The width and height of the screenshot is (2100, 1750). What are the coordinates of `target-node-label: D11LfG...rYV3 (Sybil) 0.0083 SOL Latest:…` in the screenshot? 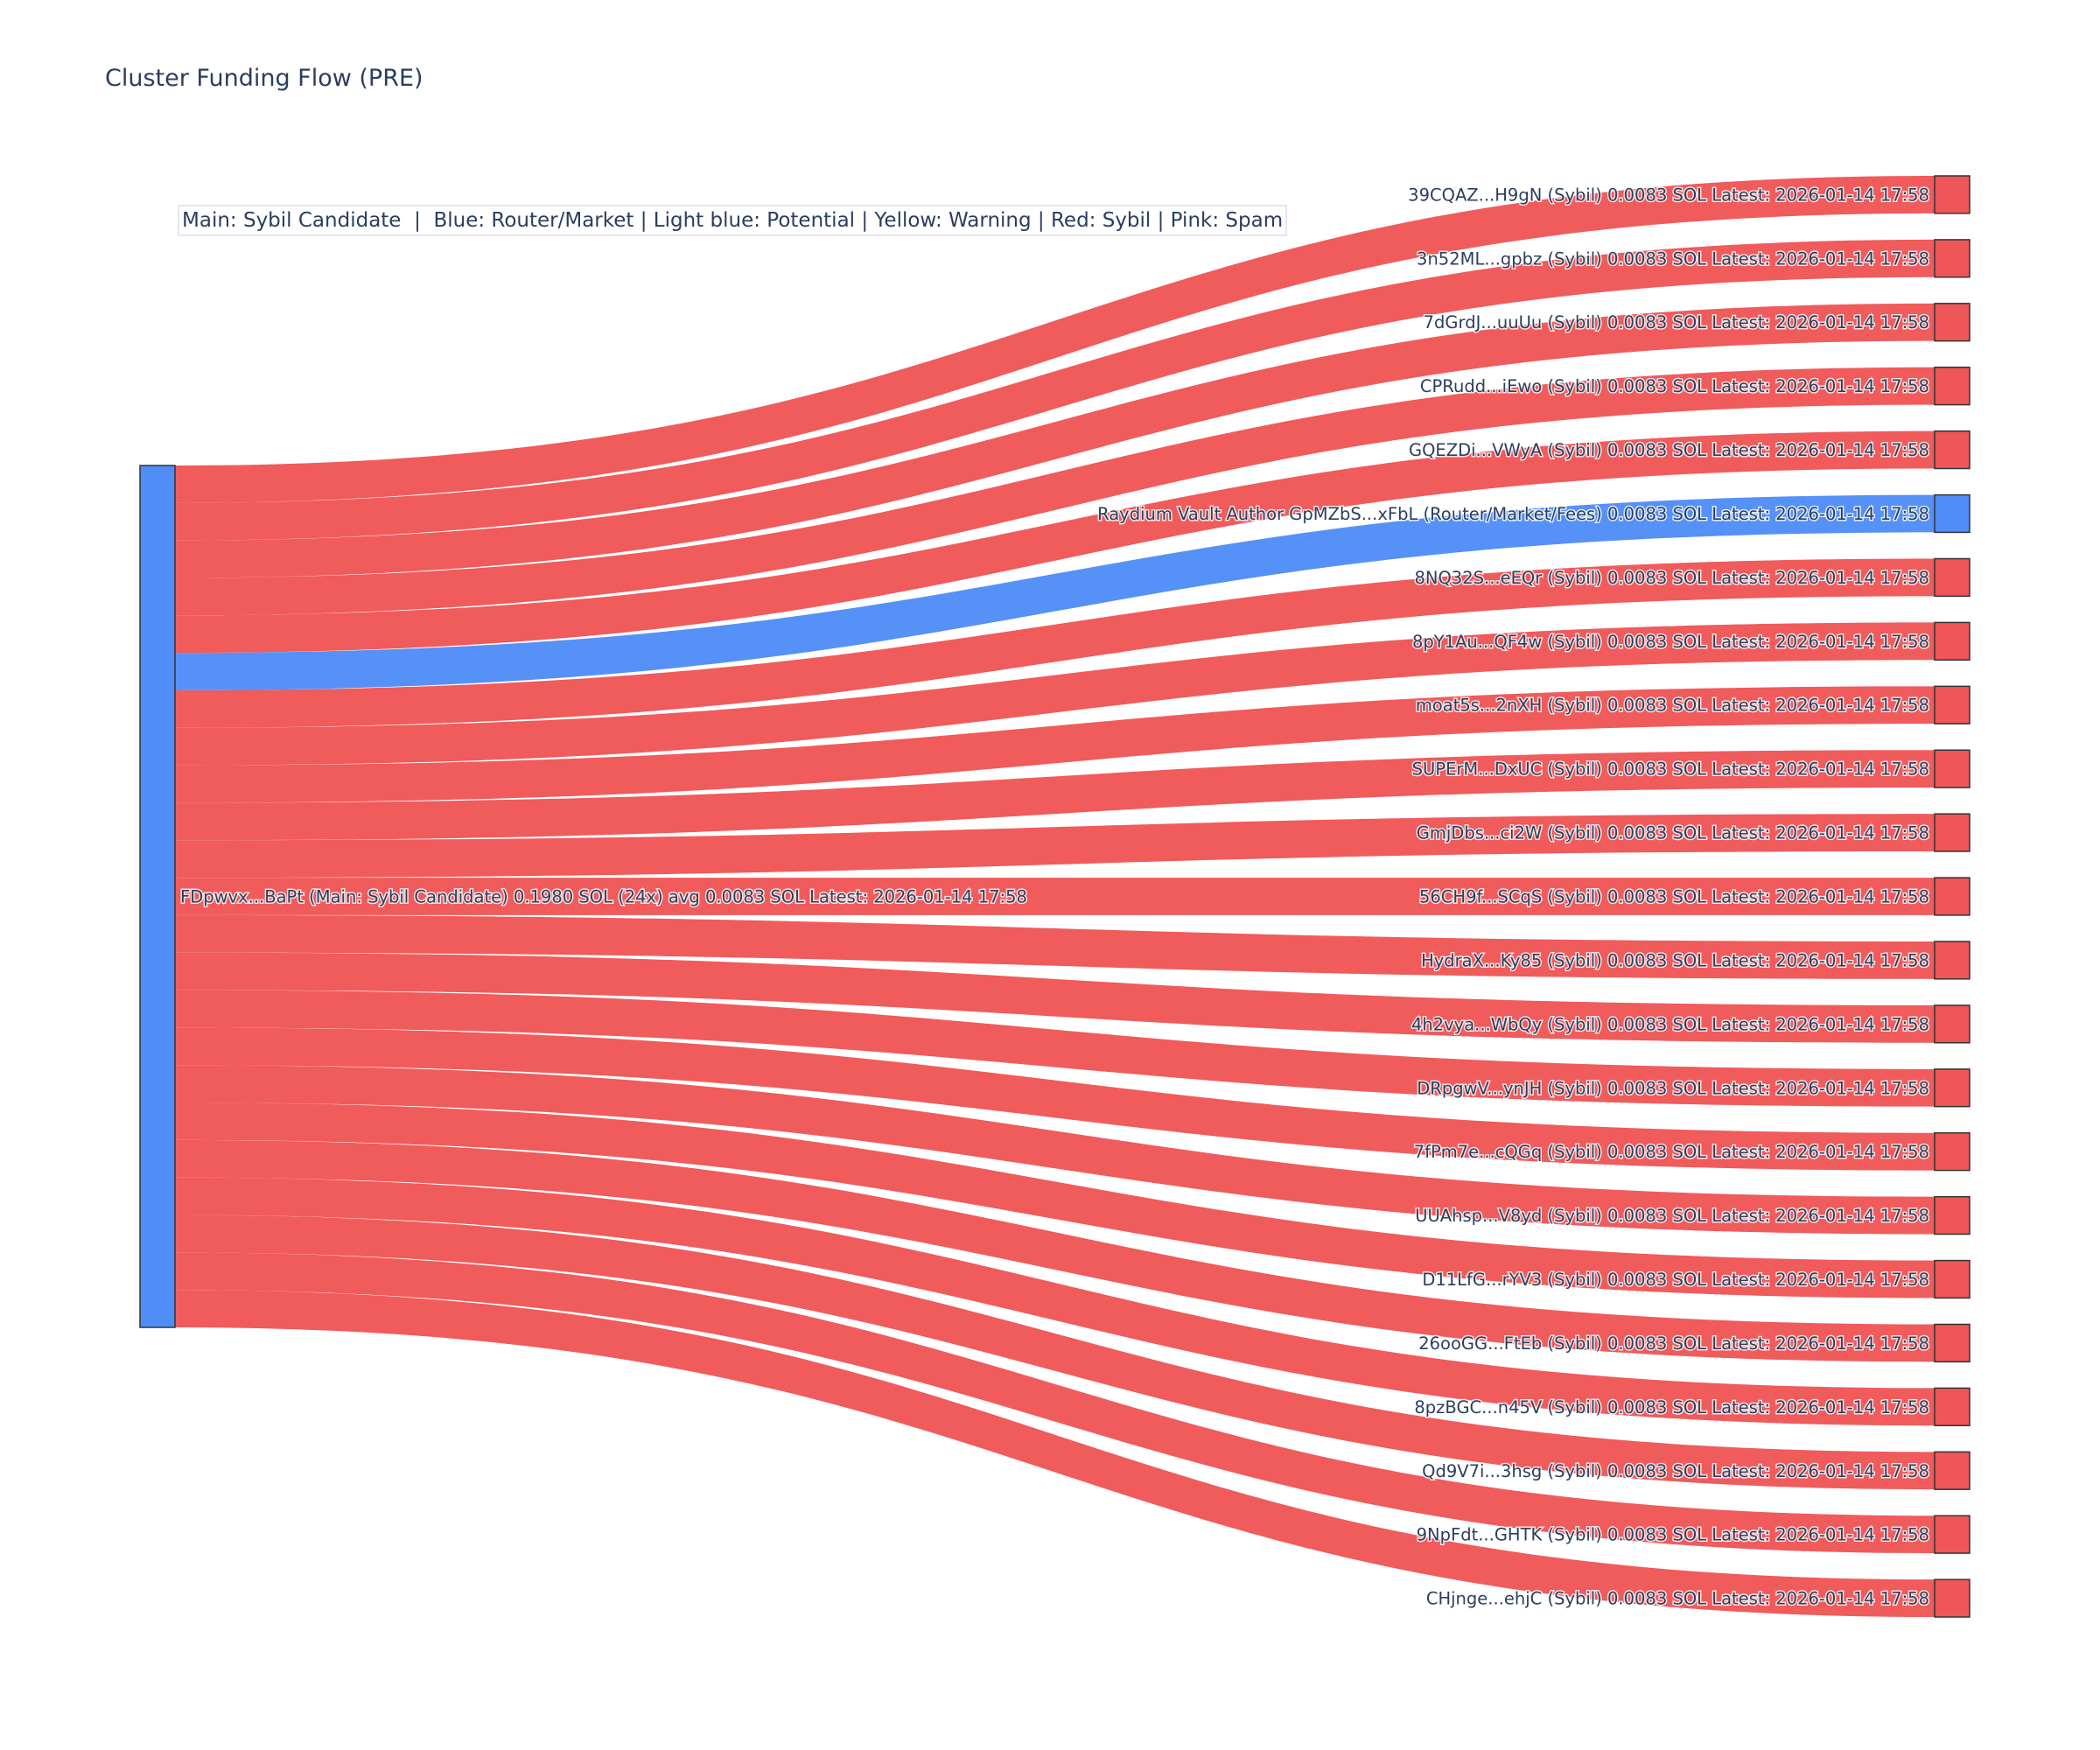 It's located at (1675, 1280).